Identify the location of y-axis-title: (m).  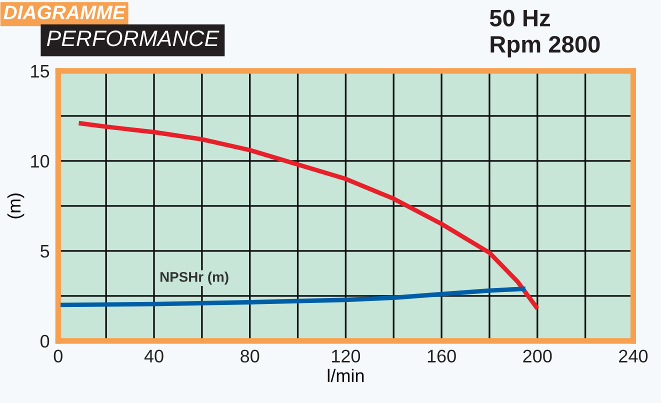
(15, 206).